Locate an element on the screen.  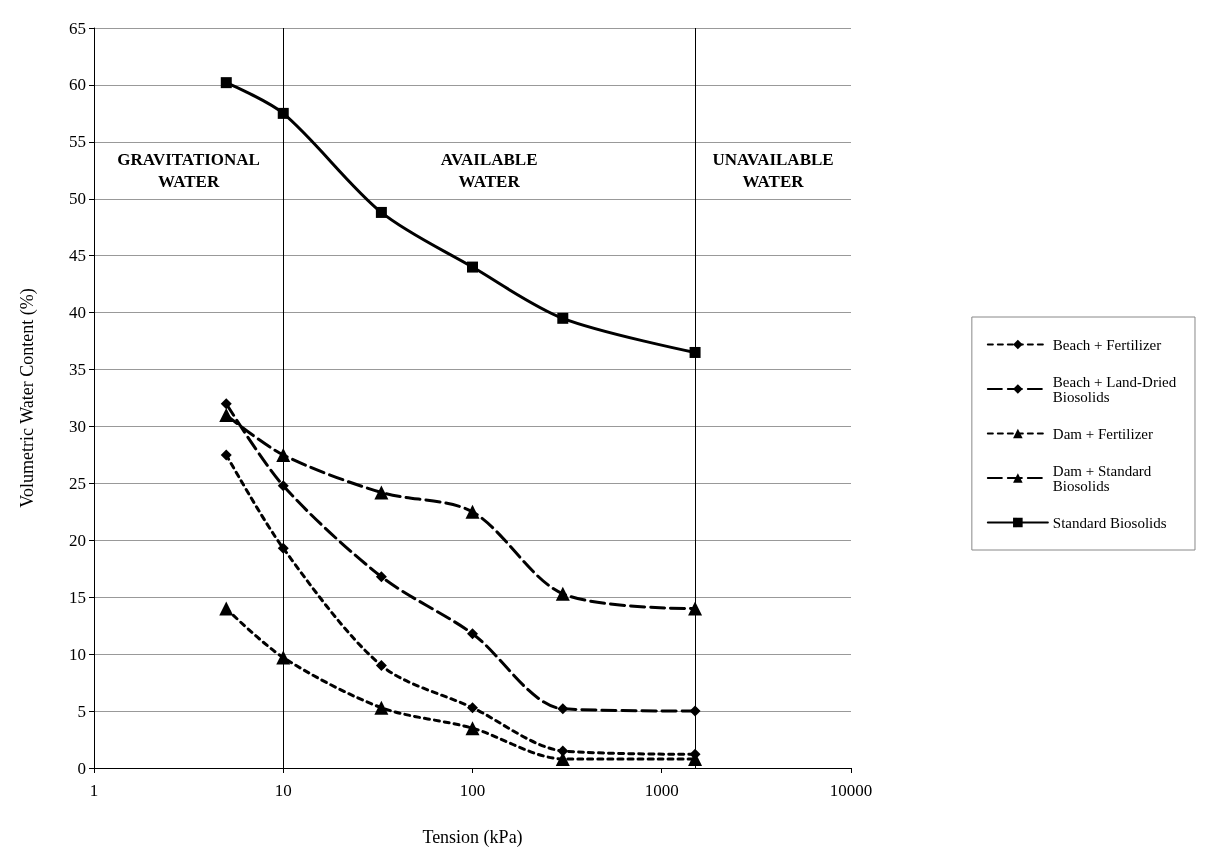
annotation: UNAVAILABLE WATER is located at coordinates (773, 170).